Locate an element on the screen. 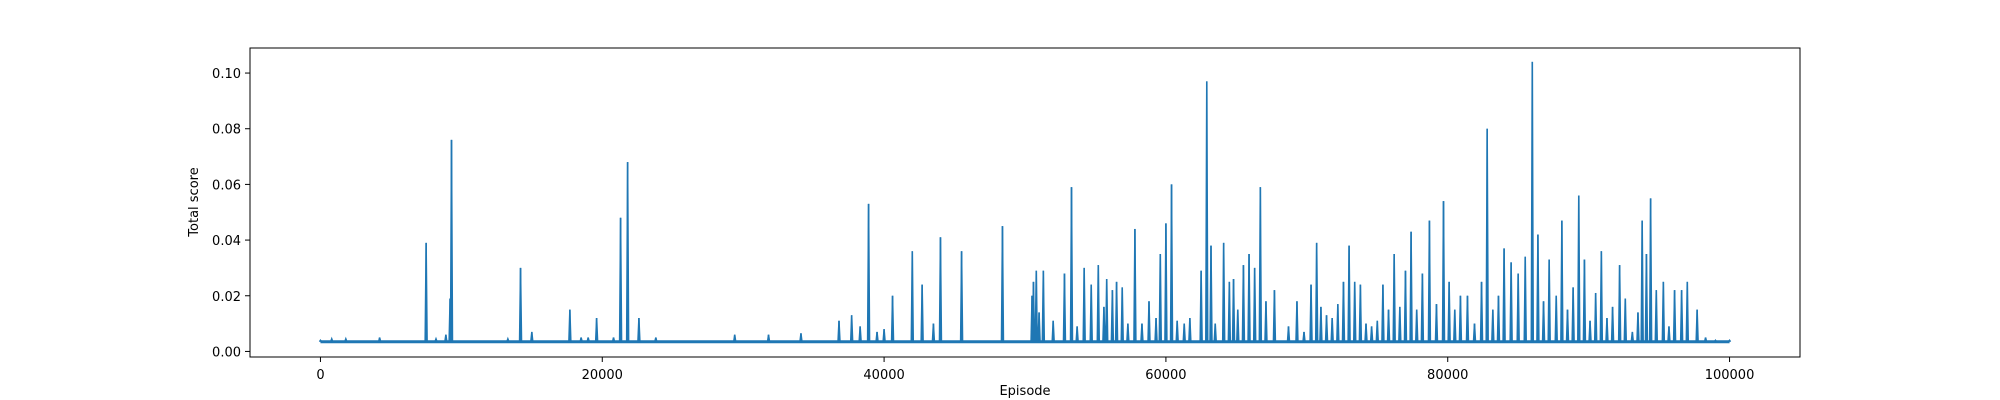 Image resolution: width=2000 pixels, height=400 pixels. y-tick-label: 0.06 is located at coordinates (226, 185).